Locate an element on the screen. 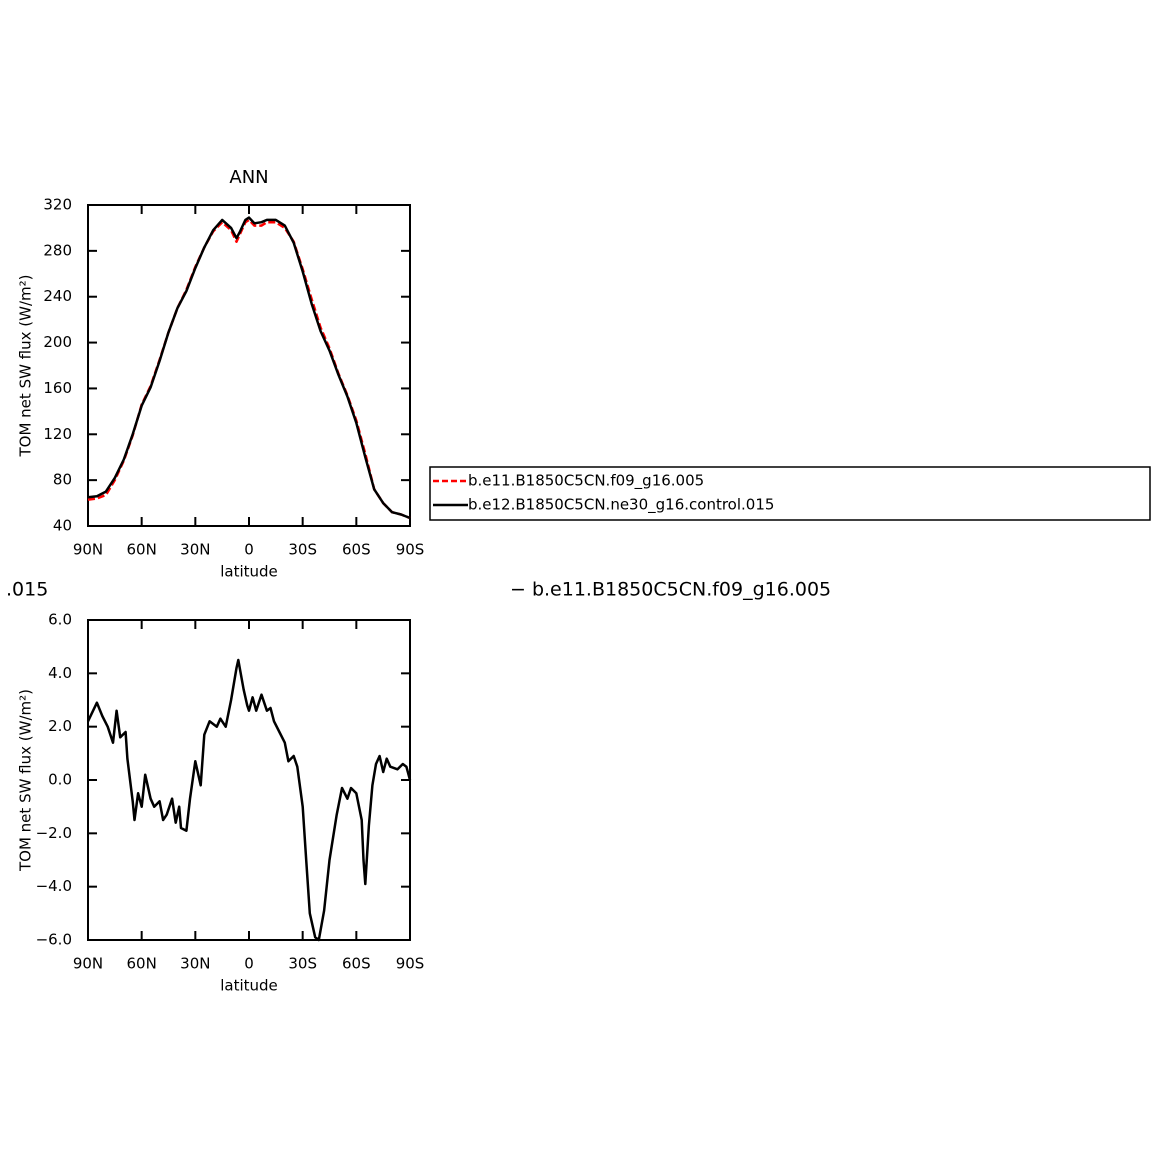 The height and width of the screenshot is (1163, 1167). y-tick-label: 40 is located at coordinates (62, 526).